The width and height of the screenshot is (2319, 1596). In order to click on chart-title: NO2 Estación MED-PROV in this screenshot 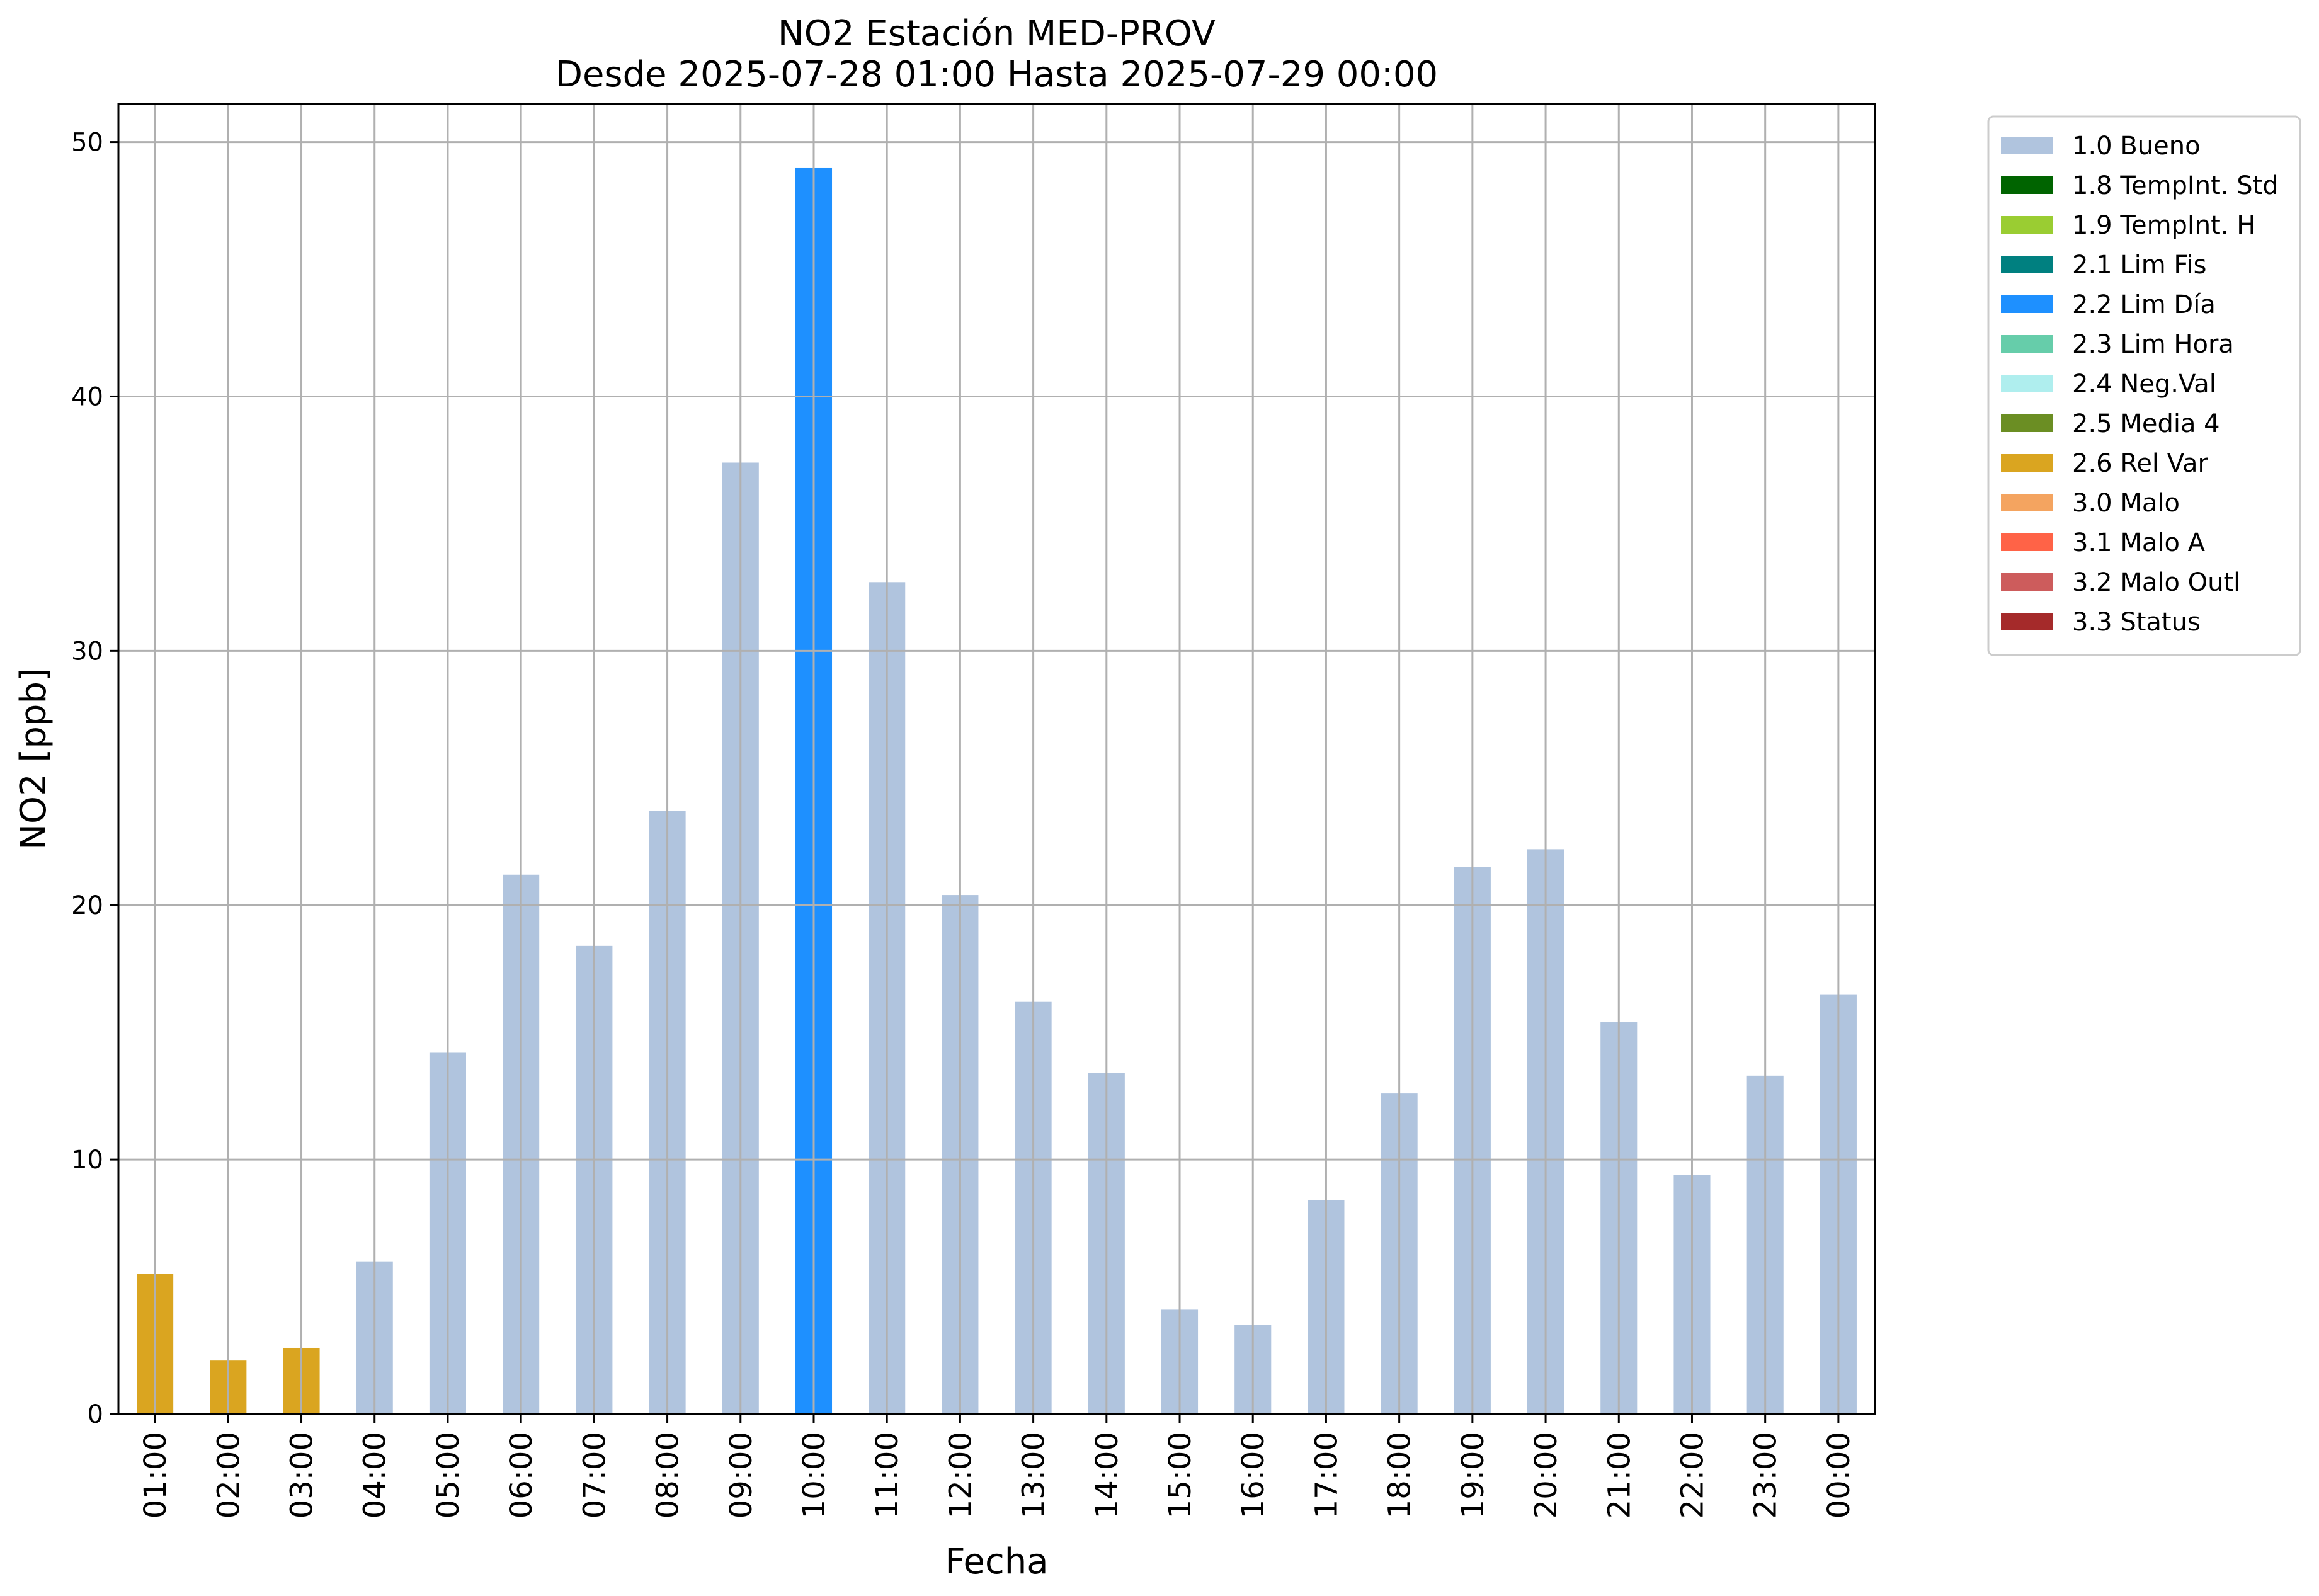, I will do `click(997, 33)`.